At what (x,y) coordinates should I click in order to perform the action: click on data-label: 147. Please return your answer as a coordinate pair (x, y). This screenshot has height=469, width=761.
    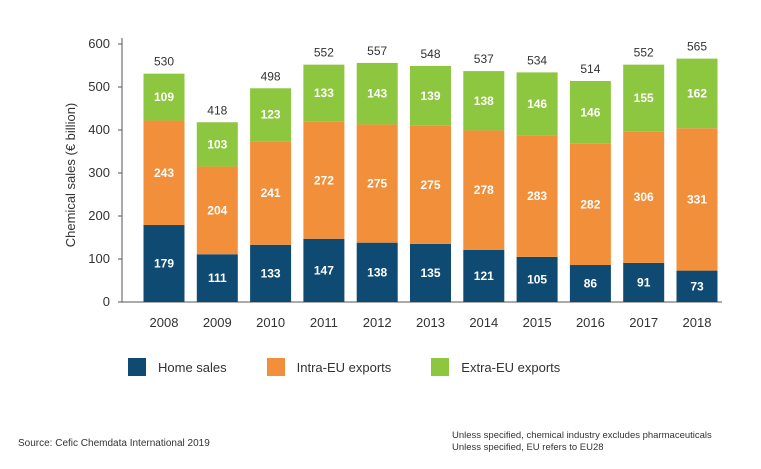
    Looking at the image, I should click on (324, 270).